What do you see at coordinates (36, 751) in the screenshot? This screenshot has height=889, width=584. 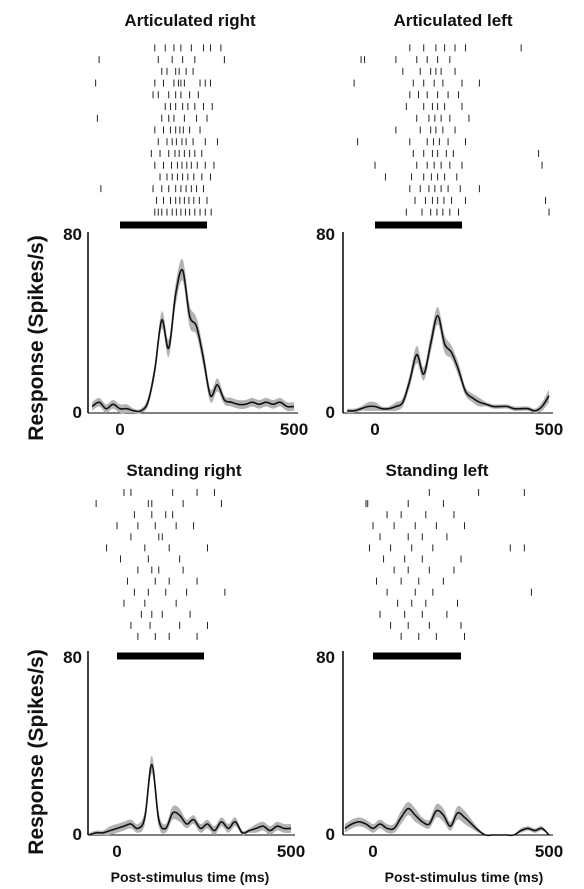 I see `y-axis-label-bottom: Response (Spikes/s)` at bounding box center [36, 751].